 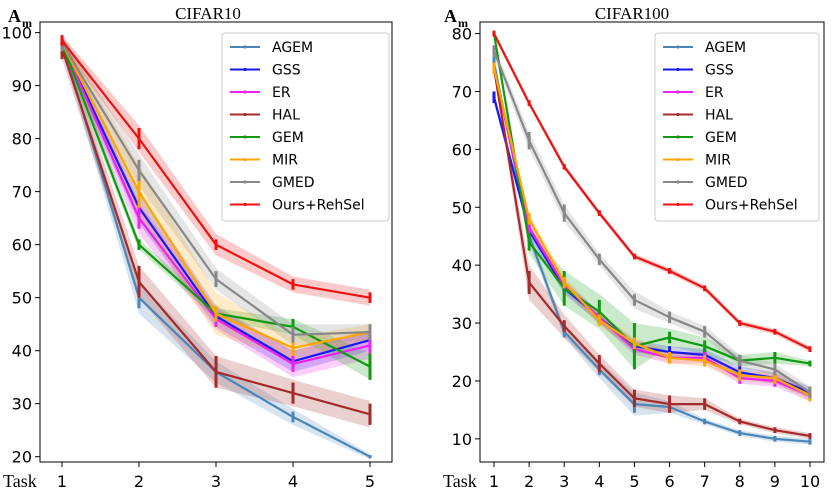 What do you see at coordinates (462, 149) in the screenshot?
I see `y-tick-label: 60` at bounding box center [462, 149].